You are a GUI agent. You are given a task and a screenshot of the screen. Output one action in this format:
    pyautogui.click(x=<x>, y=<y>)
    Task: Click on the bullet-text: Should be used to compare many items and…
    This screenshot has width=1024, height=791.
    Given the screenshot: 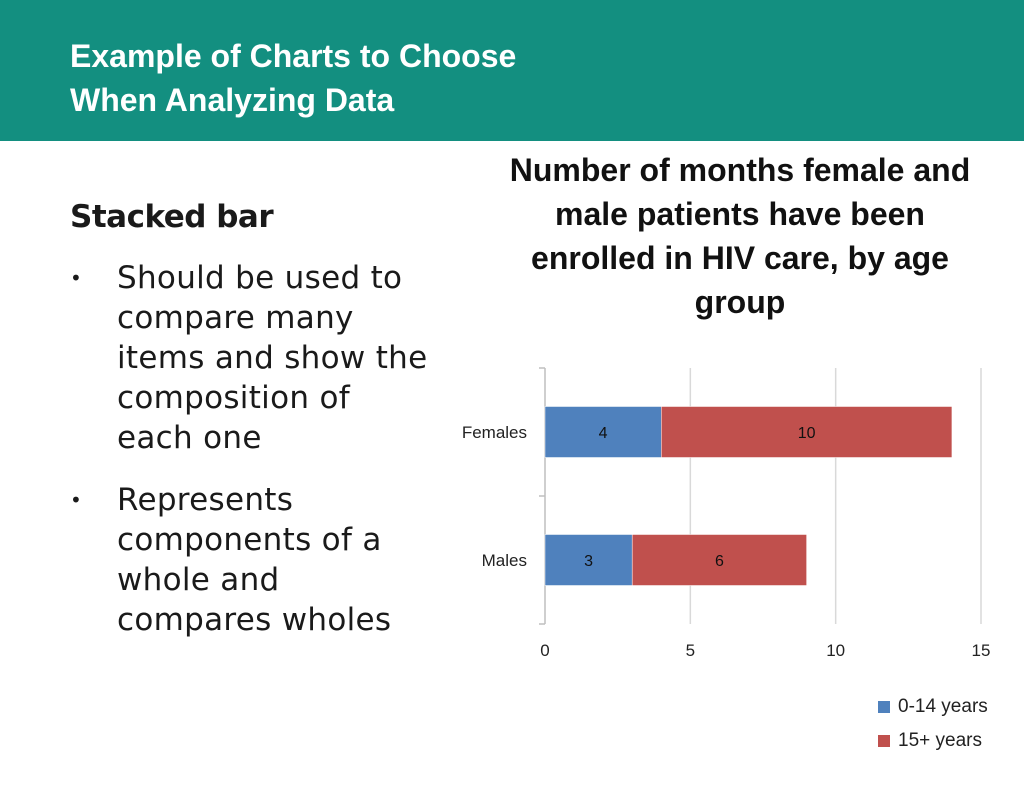 What is the action you would take?
    pyautogui.click(x=272, y=358)
    